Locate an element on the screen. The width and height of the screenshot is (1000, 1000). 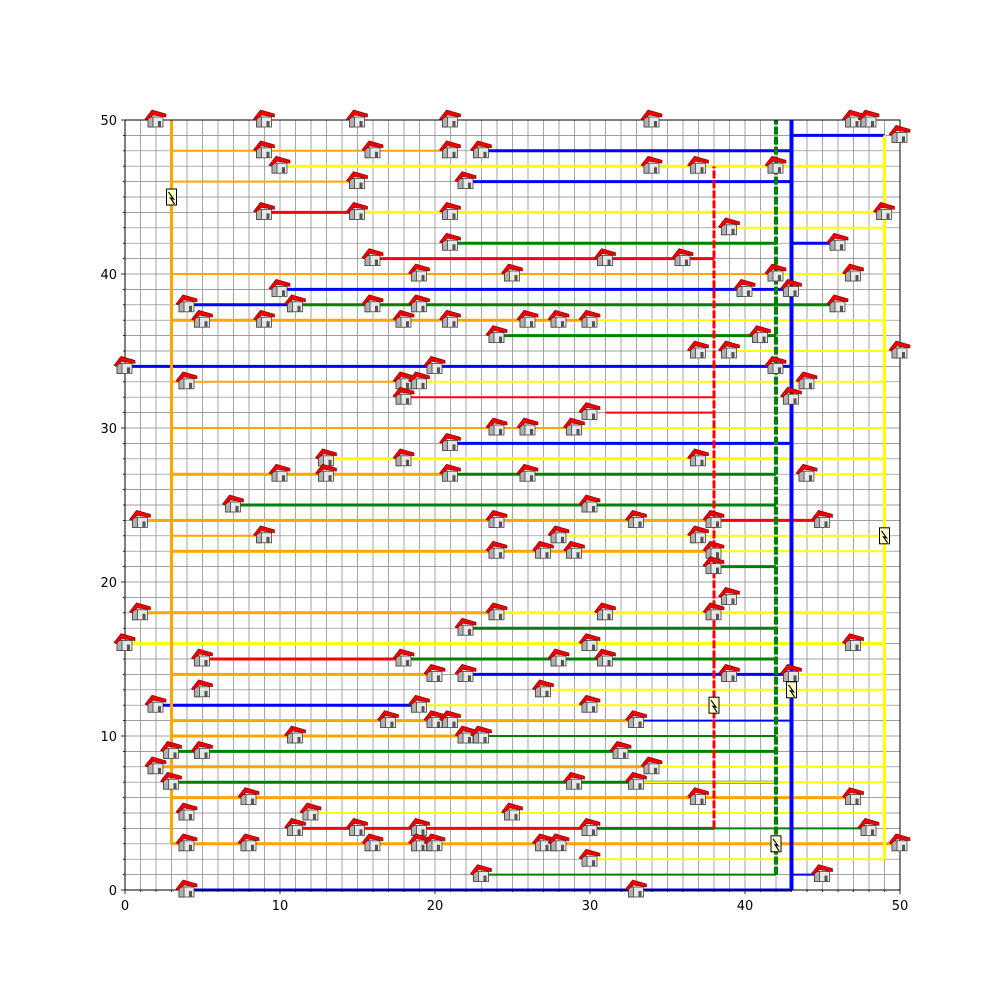
x-tick-label: 10 is located at coordinates (280, 906).